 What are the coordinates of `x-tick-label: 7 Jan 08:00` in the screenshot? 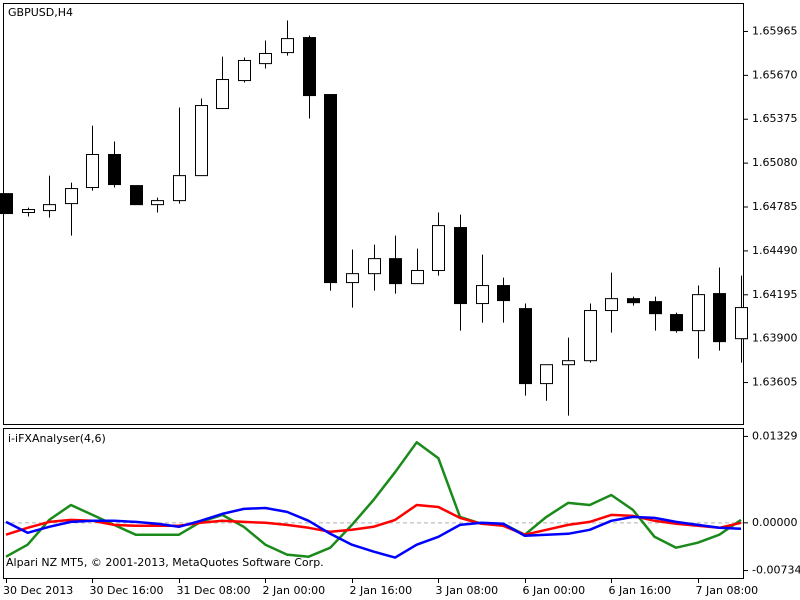 It's located at (727, 590).